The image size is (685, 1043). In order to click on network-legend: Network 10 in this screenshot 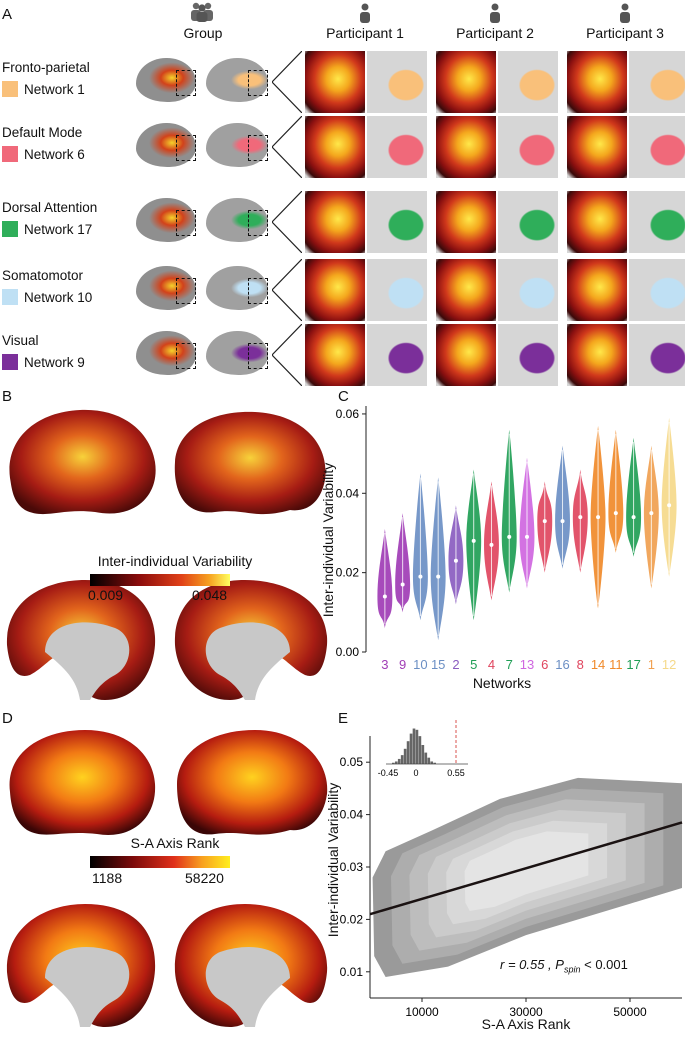, I will do `click(47, 297)`.